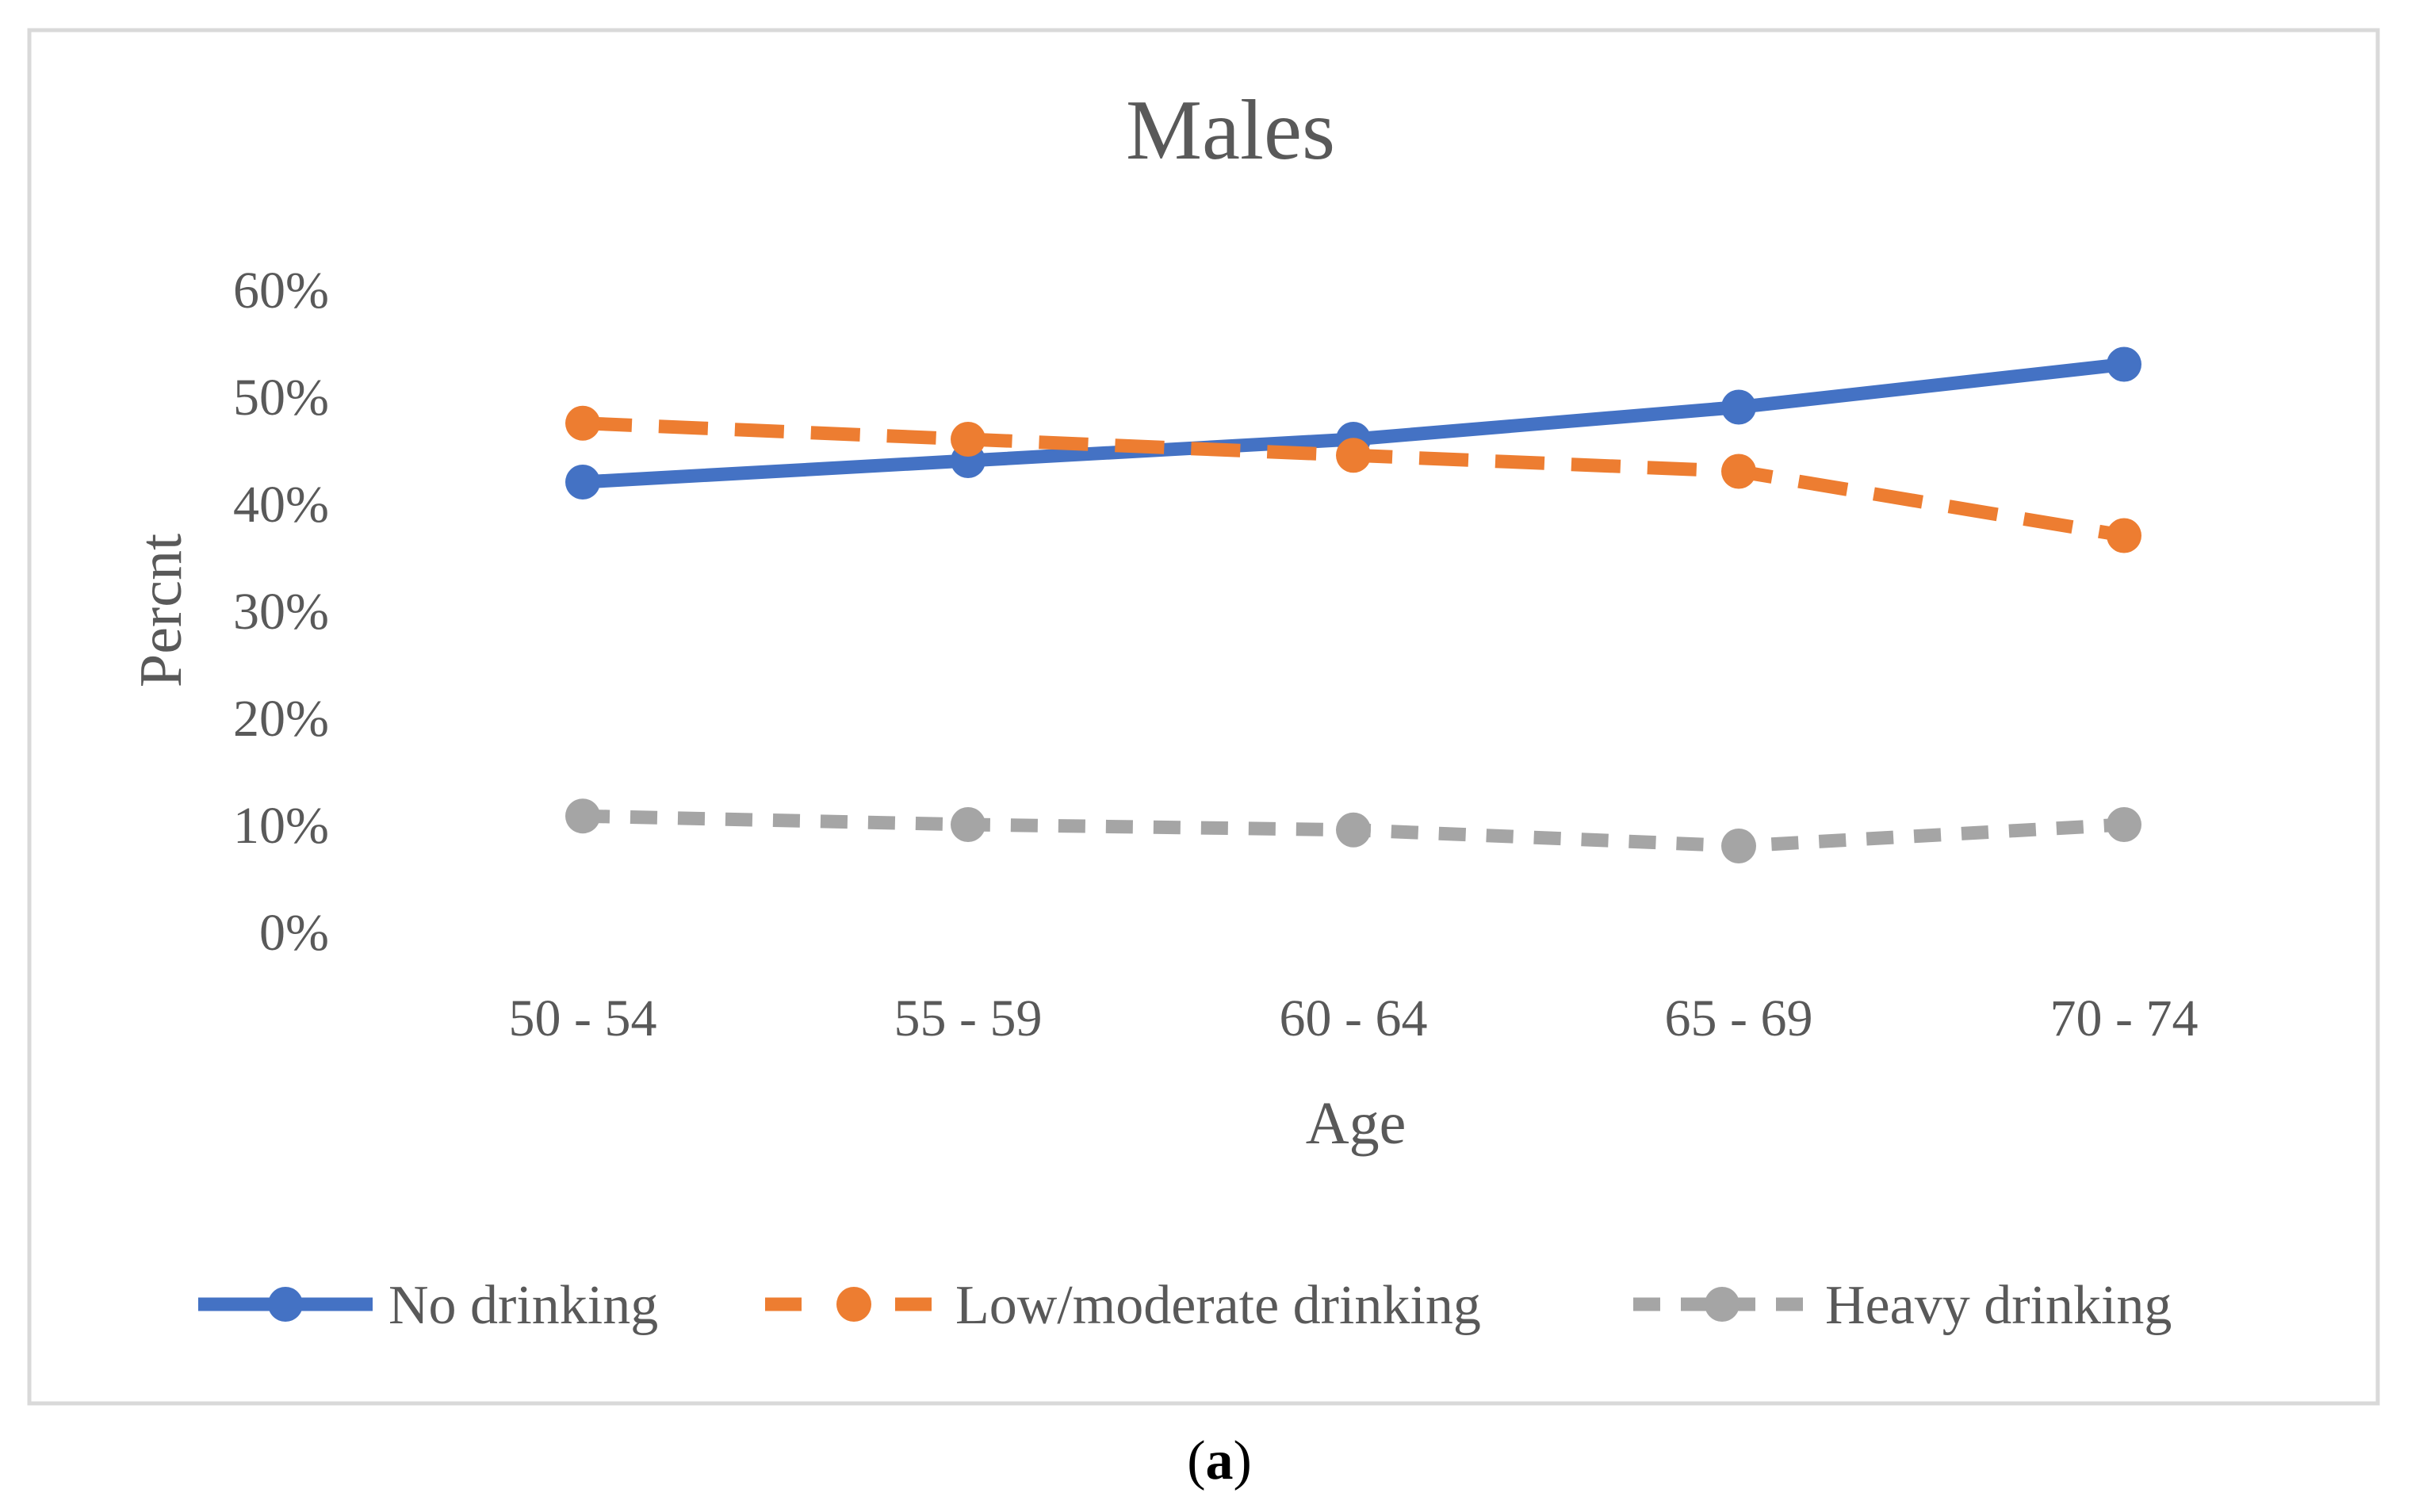 Image resolution: width=2415 pixels, height=1512 pixels. I want to click on y-axis-ticks: 0% 10% 20% 30% 40% 50% 60%, so click(281, 612).